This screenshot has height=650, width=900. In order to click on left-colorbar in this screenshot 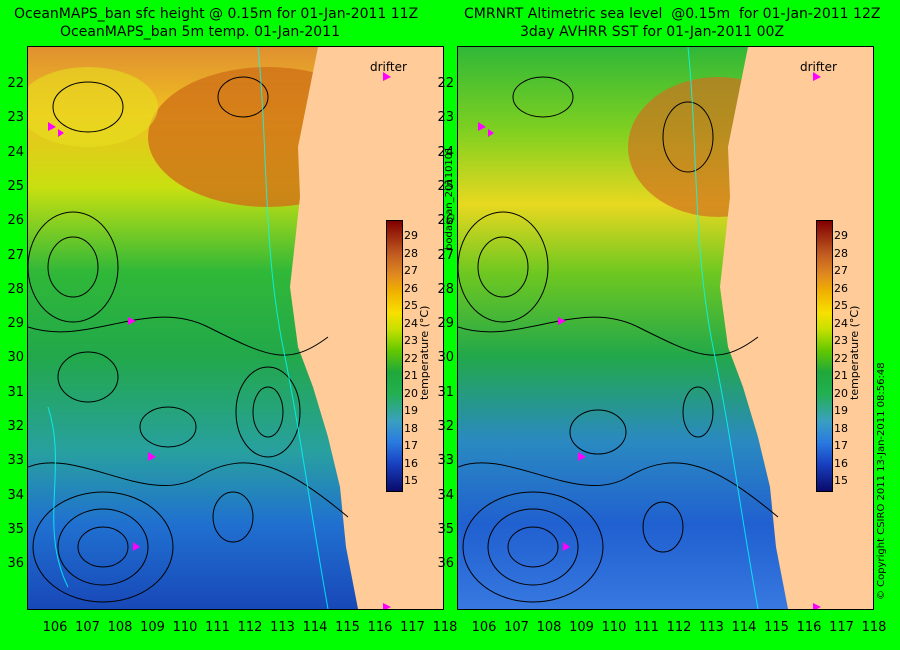, I will do `click(394, 356)`.